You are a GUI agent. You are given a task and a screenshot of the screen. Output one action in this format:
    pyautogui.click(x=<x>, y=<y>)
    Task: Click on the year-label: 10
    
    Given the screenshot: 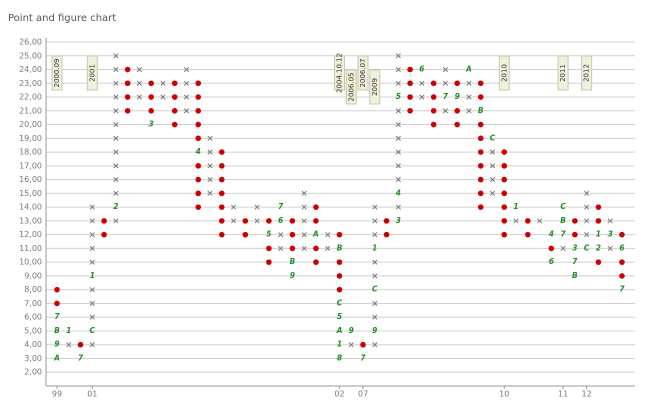 What is the action you would take?
    pyautogui.click(x=504, y=394)
    